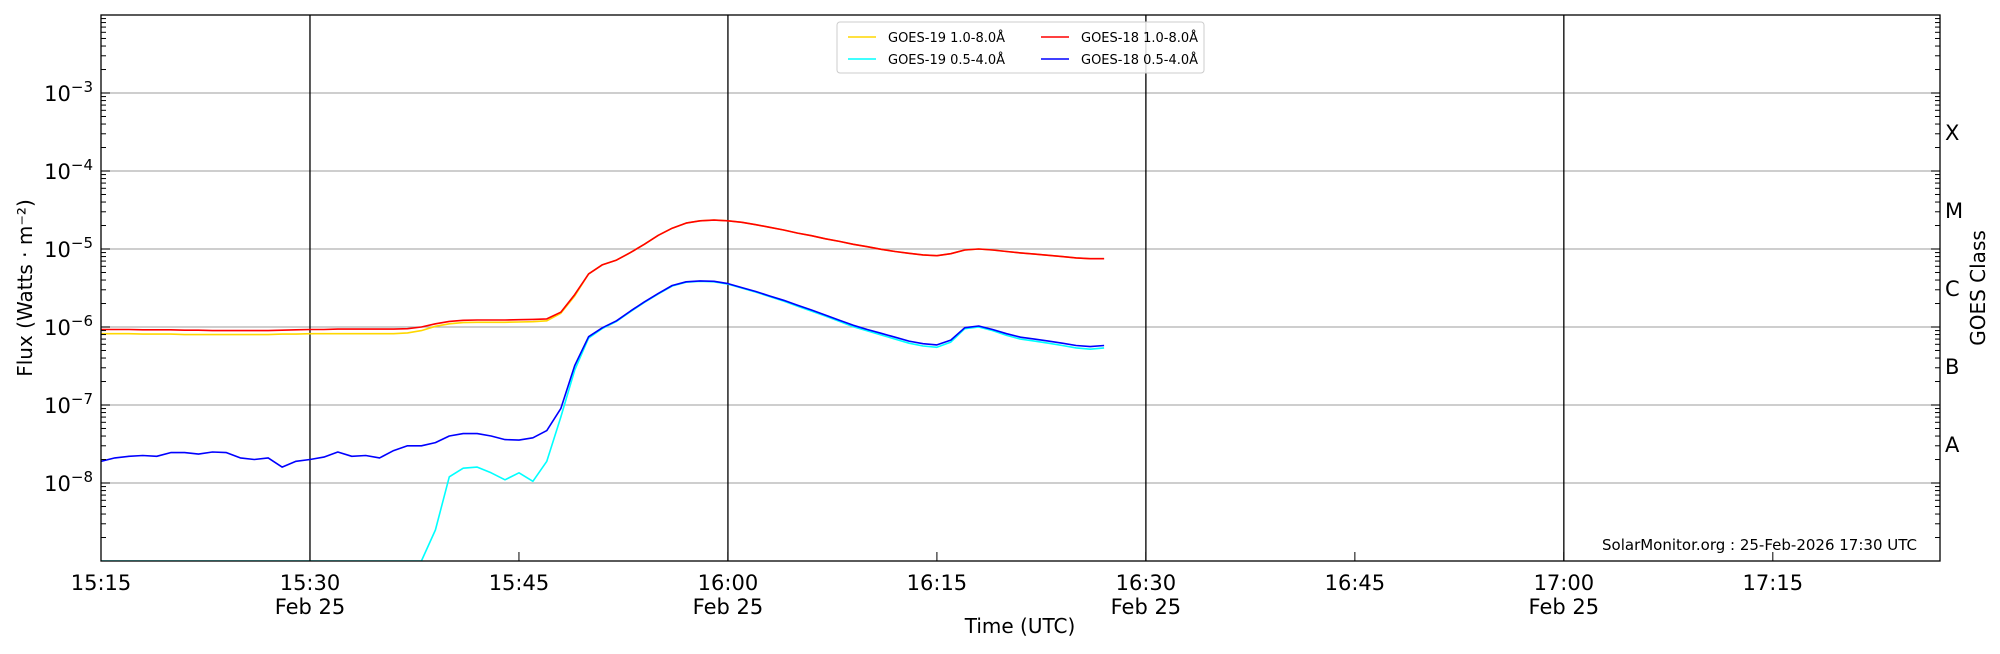 The image size is (2000, 654). Describe the element at coordinates (68, 170) in the screenshot. I see `y-tick-label: 10⁻⁴` at that location.